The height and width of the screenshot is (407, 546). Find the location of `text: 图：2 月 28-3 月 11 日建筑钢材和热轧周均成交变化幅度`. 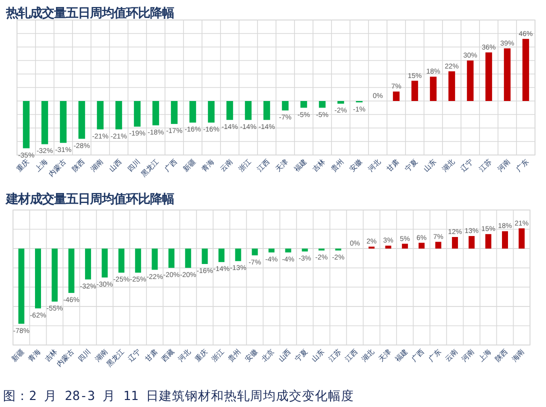

text: 图：2 月 28-3 月 11 日建筑钢材和热轧周均成交变化幅度 is located at coordinates (178, 395).